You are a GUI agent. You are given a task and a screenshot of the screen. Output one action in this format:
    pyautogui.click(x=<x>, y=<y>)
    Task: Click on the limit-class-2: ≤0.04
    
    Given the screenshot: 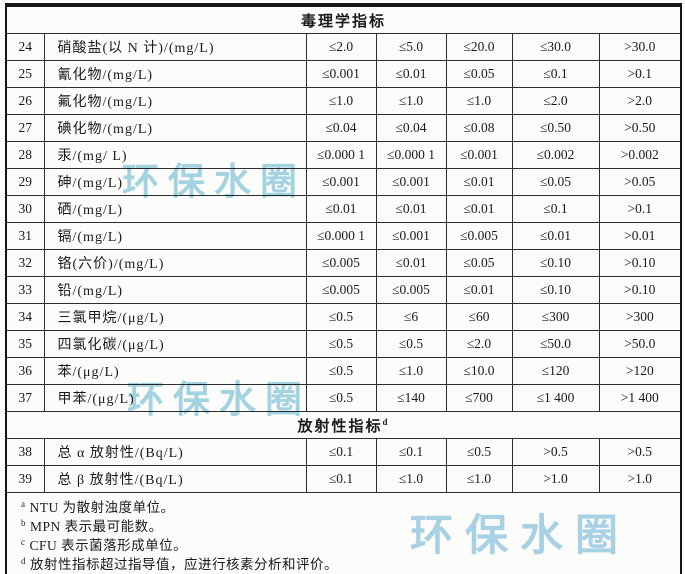 What is the action you would take?
    pyautogui.click(x=411, y=128)
    